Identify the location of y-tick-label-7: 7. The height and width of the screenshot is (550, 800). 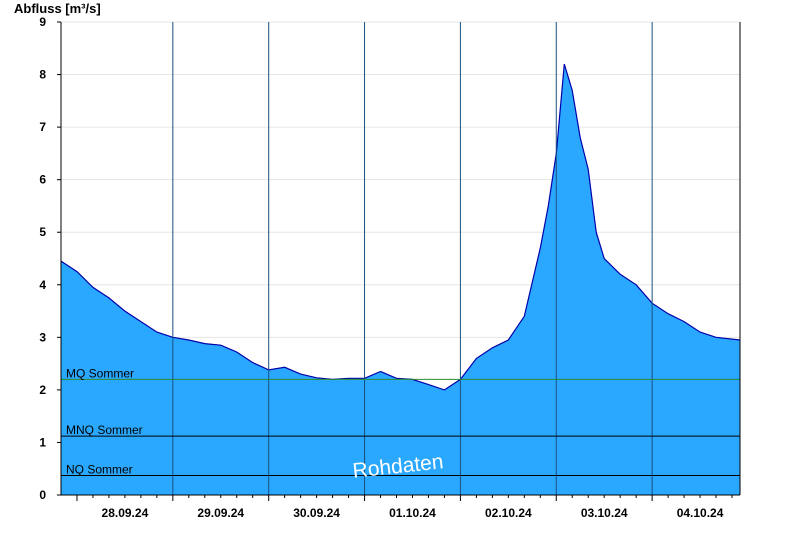
(42, 127).